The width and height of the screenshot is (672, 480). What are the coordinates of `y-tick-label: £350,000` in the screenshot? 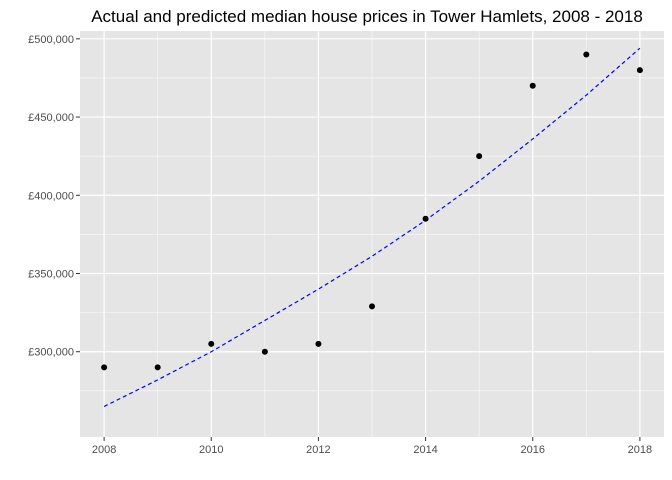 It's located at (51, 275).